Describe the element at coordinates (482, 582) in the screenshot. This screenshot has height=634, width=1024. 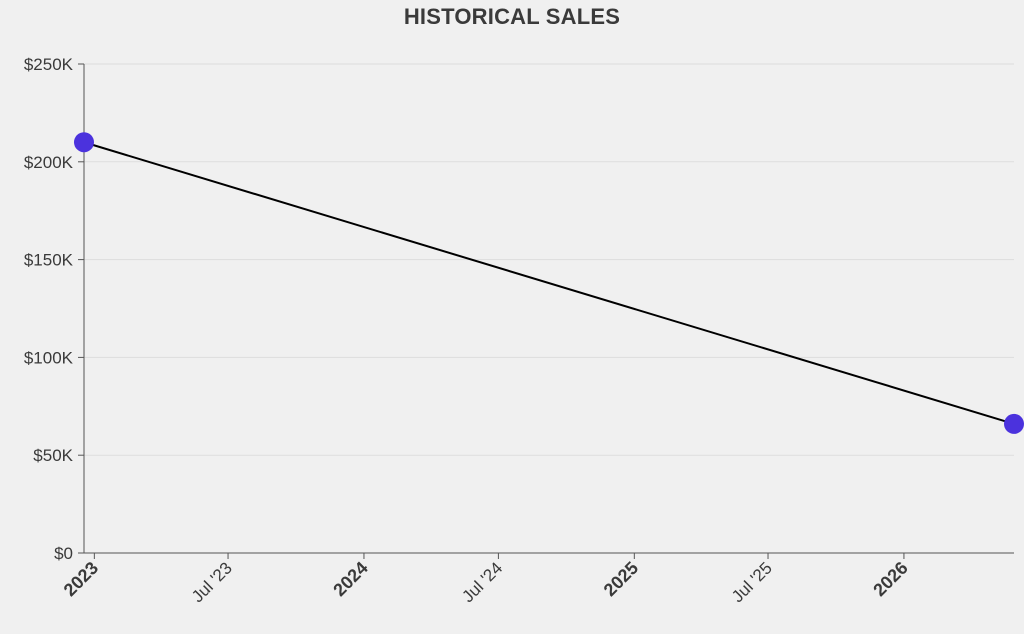
I see `x-tick-label: Jul '24` at that location.